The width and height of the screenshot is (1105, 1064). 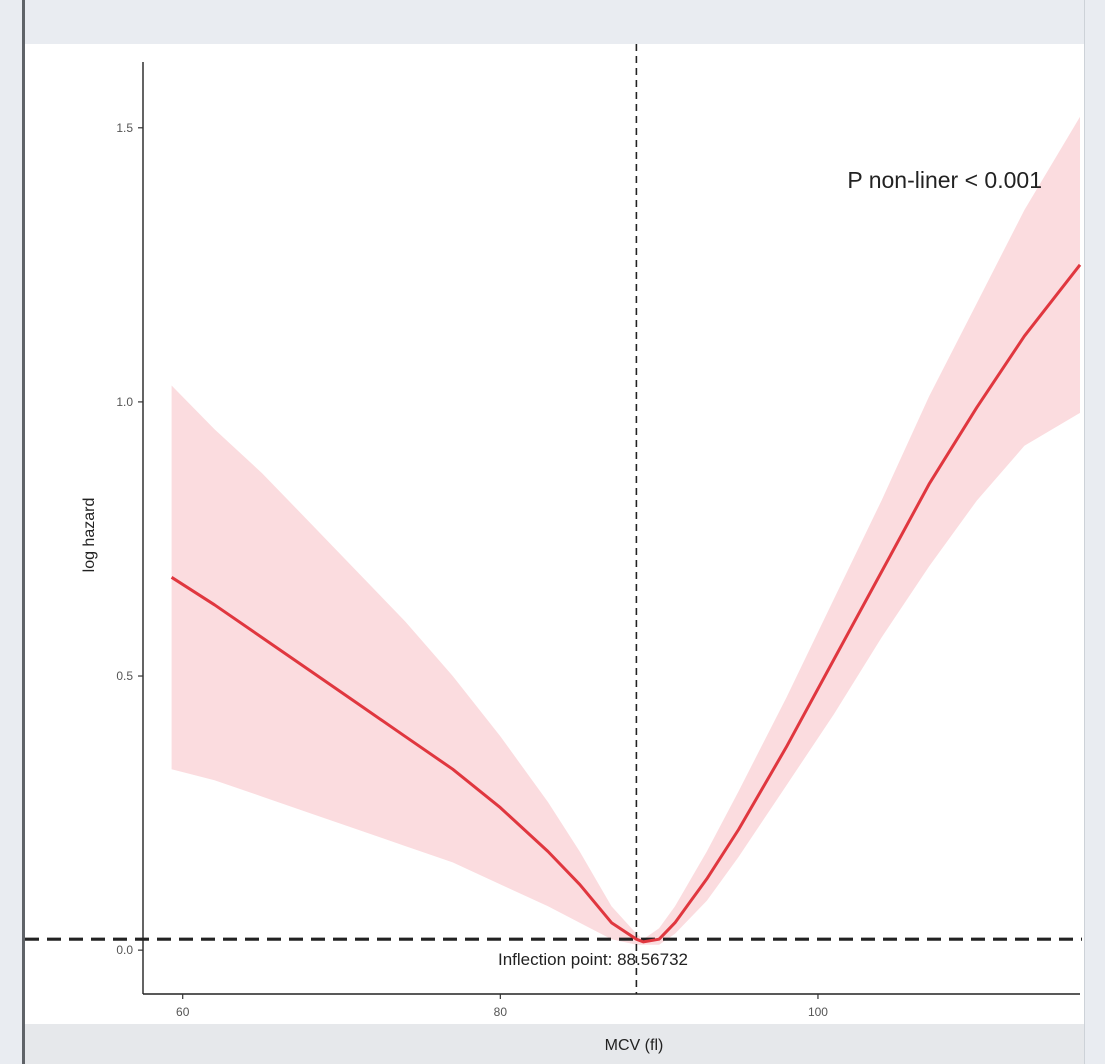 What do you see at coordinates (1084, 532) in the screenshot?
I see `window-right-border` at bounding box center [1084, 532].